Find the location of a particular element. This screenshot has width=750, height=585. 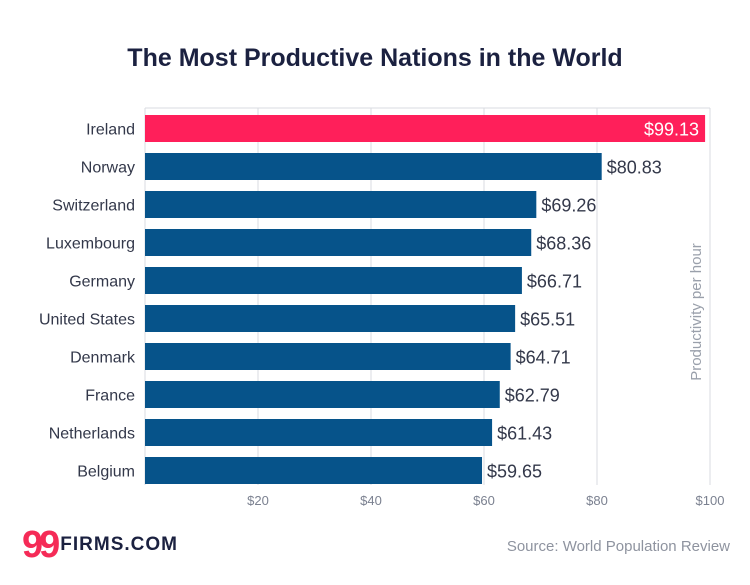

value-label: $62.79 is located at coordinates (532, 396).